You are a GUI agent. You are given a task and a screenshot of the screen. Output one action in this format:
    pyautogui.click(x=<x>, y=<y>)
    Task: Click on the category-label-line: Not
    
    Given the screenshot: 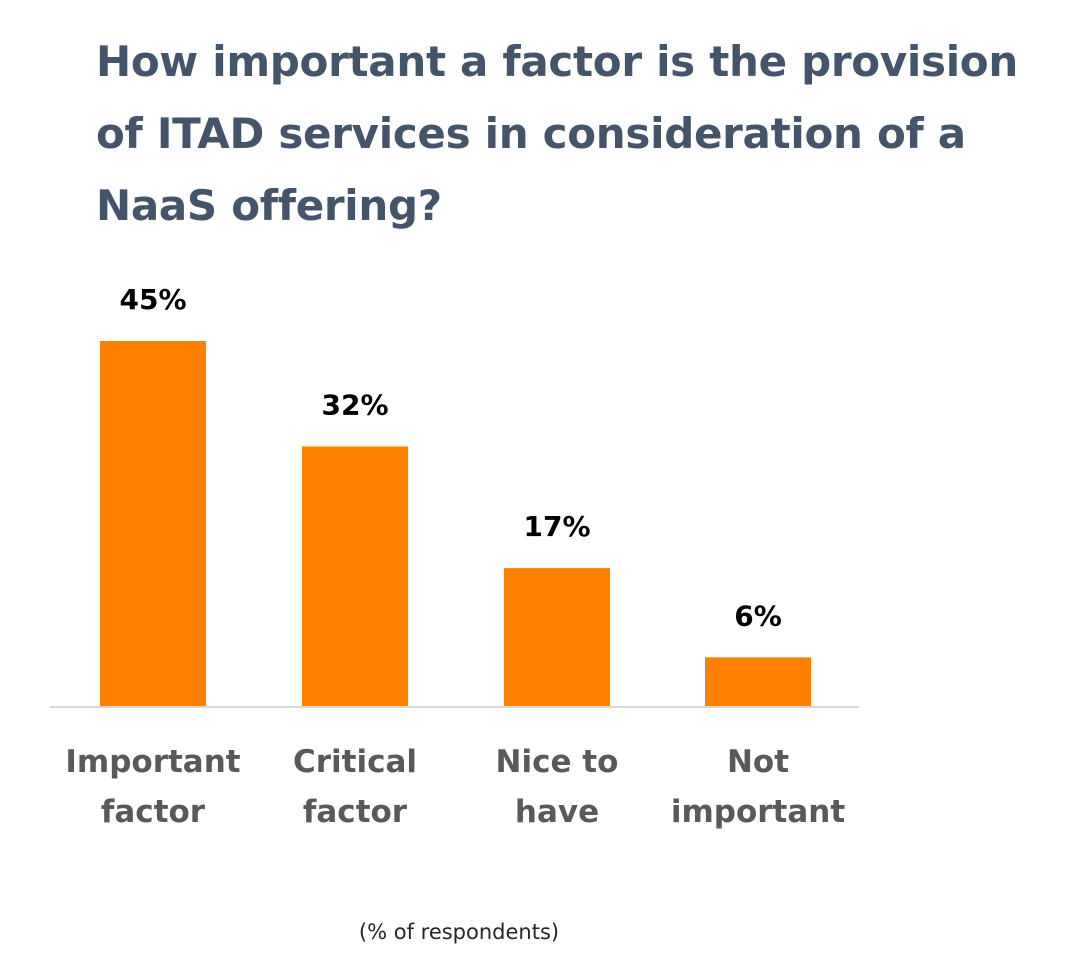 What is the action you would take?
    pyautogui.click(x=758, y=762)
    